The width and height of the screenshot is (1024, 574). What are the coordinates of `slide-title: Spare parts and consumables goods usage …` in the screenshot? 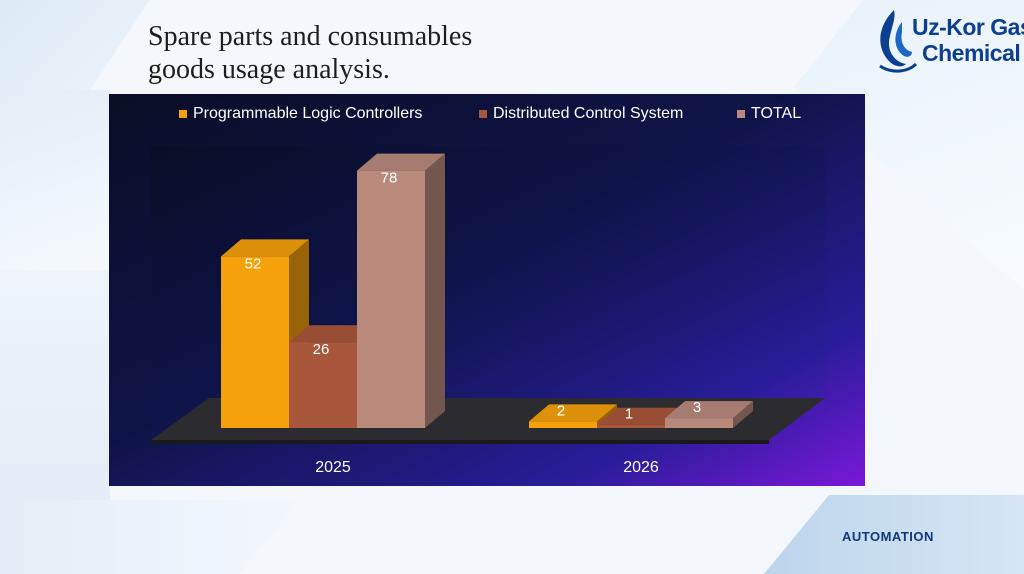 It's located at (310, 53).